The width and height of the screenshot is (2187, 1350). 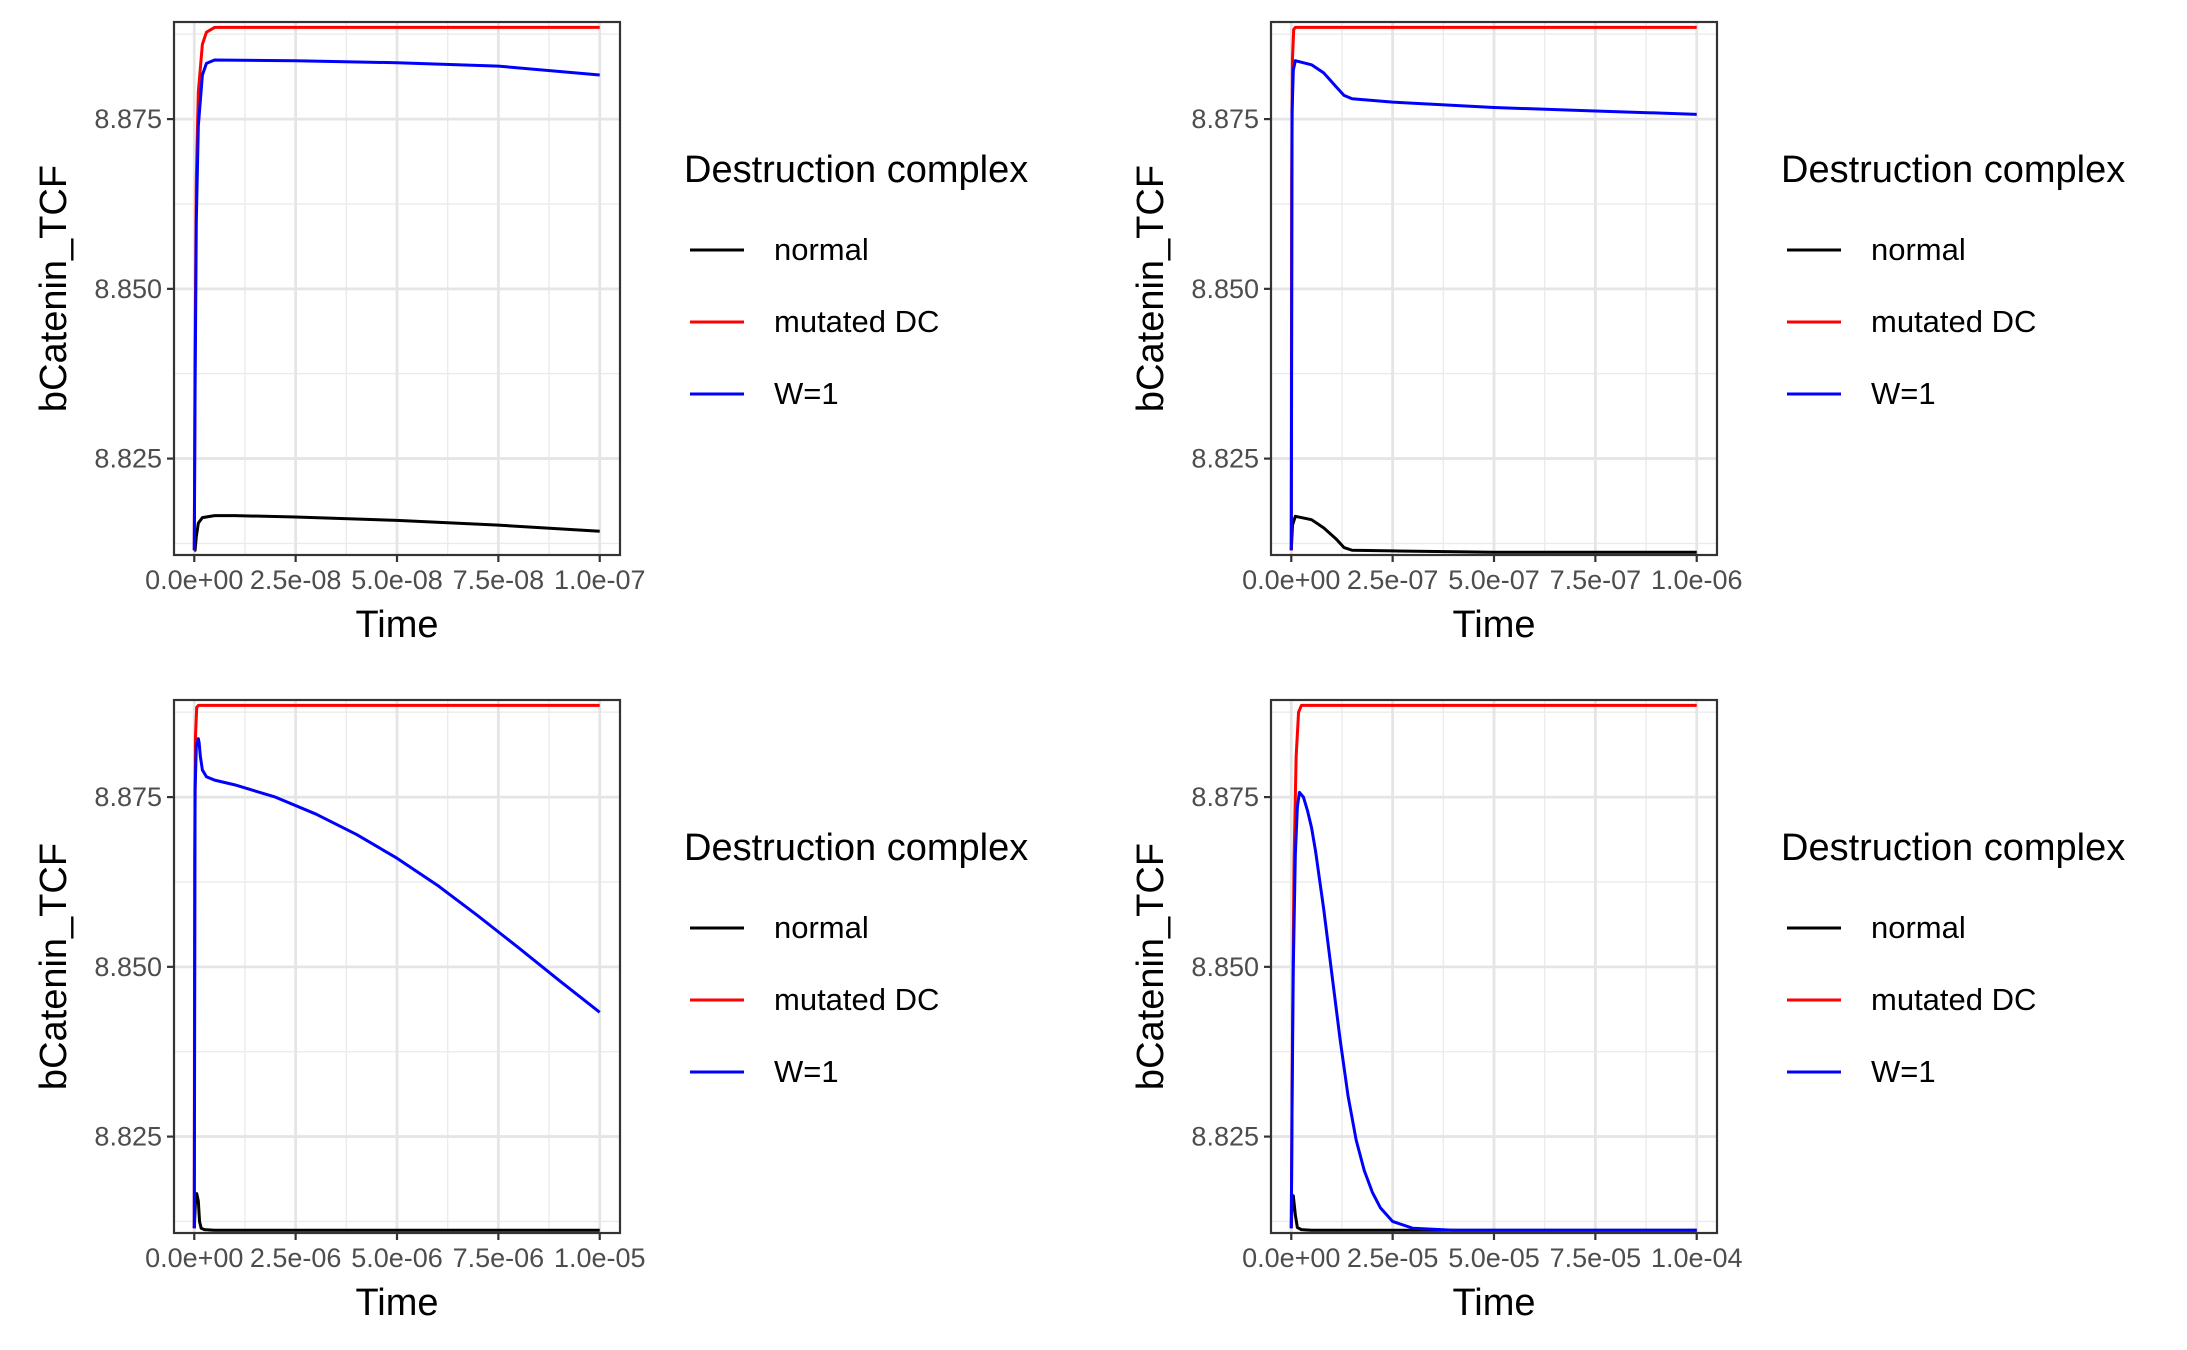 I want to click on x-tick-label: 1.0e-05, so click(x=600, y=1258).